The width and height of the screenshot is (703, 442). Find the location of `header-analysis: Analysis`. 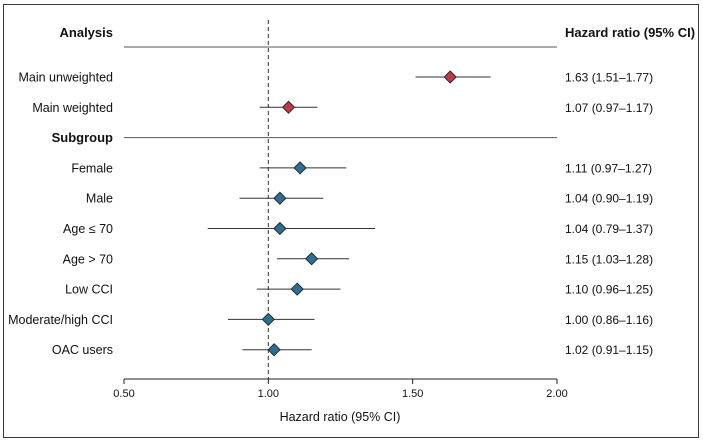

header-analysis: Analysis is located at coordinates (86, 32).